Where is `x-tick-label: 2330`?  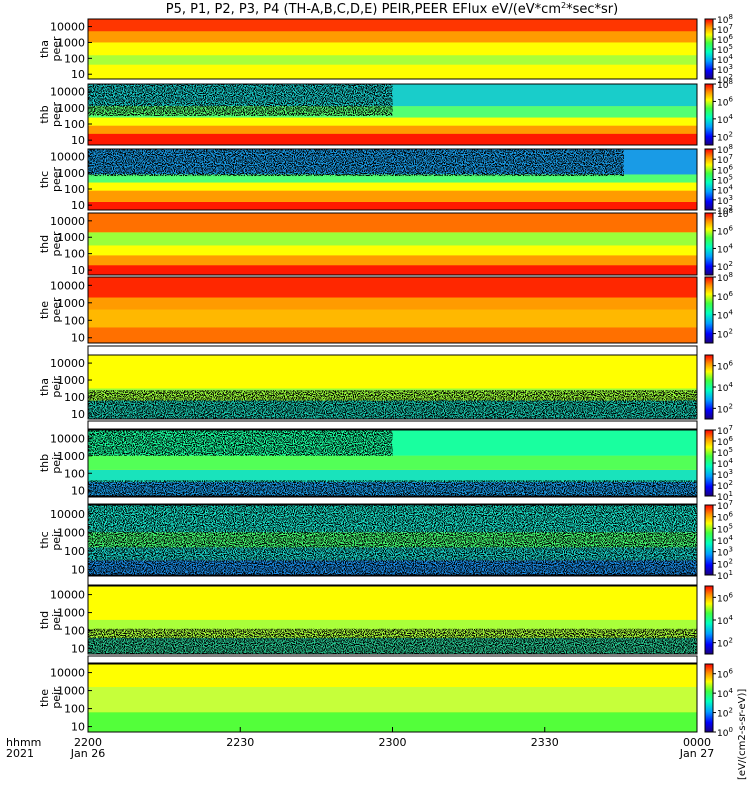
x-tick-label: 2330 is located at coordinates (545, 742).